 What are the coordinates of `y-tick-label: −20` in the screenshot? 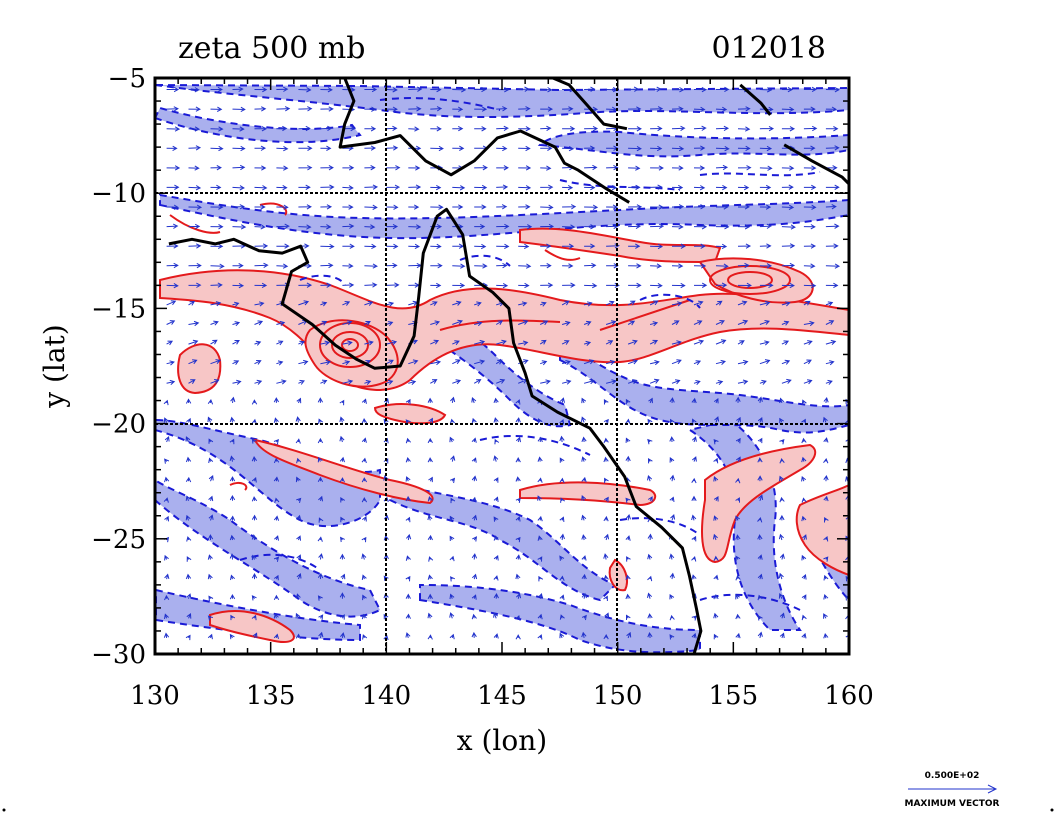 It's located at (118, 425).